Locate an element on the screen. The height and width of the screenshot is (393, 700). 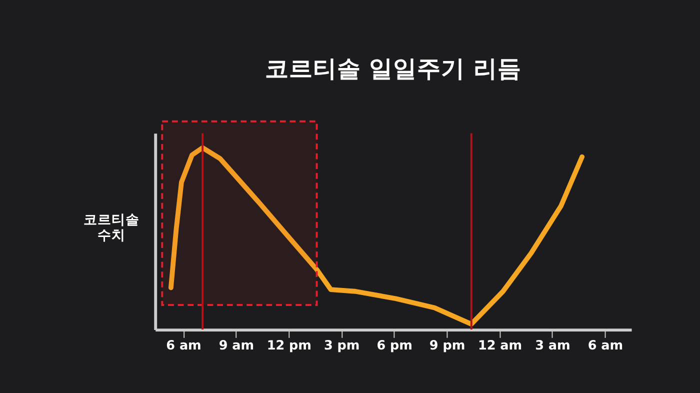
x-tick-label: 12 am is located at coordinates (500, 346).